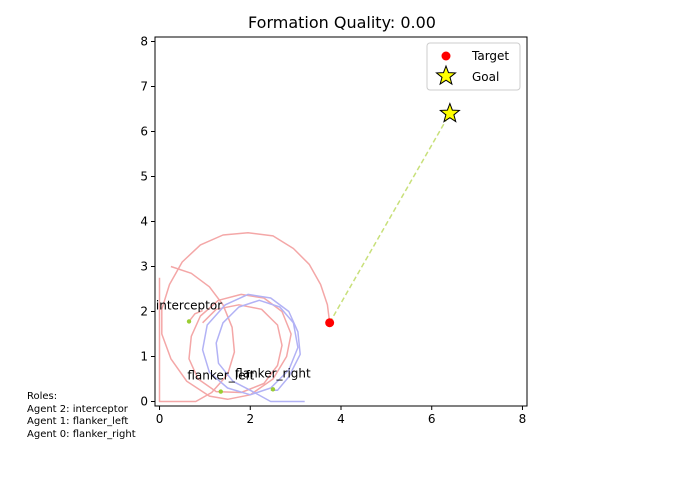 Image resolution: width=692 pixels, height=495 pixels. Describe the element at coordinates (197, 334) in the screenshot. I see `trajectory-red-left` at that location.